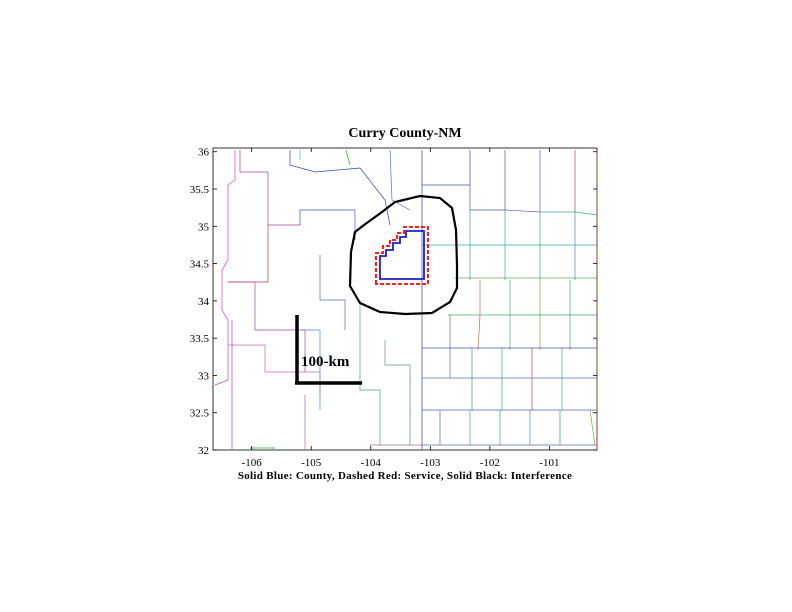 This screenshot has height=612, width=792. I want to click on y-tick-label: 35.5, so click(200, 190).